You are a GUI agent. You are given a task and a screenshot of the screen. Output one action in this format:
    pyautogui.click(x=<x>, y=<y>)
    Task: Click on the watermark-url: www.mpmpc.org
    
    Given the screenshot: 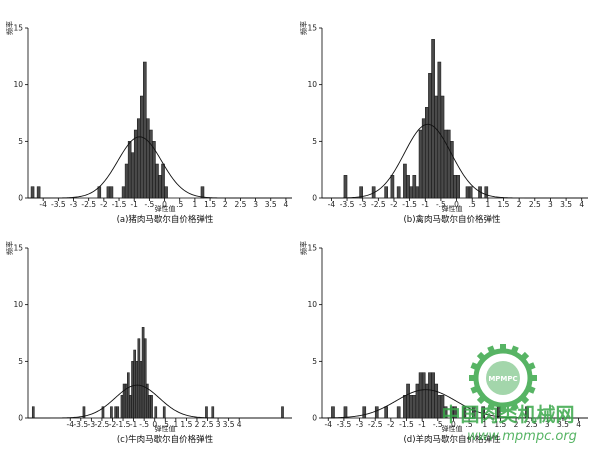 What is the action you would take?
    pyautogui.click(x=522, y=436)
    